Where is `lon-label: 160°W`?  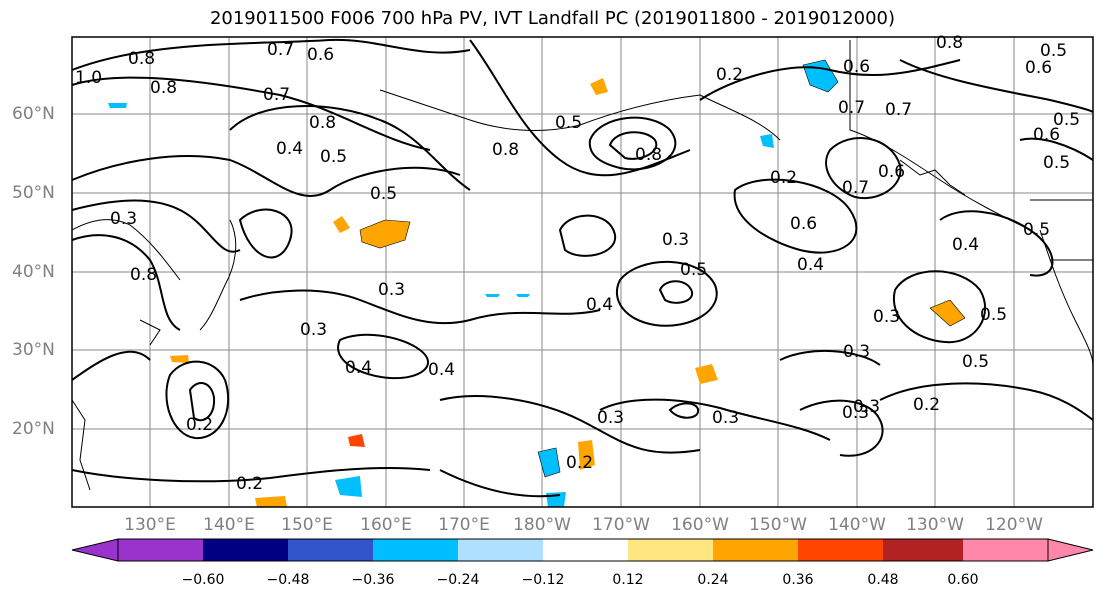 lon-label: 160°W is located at coordinates (700, 525).